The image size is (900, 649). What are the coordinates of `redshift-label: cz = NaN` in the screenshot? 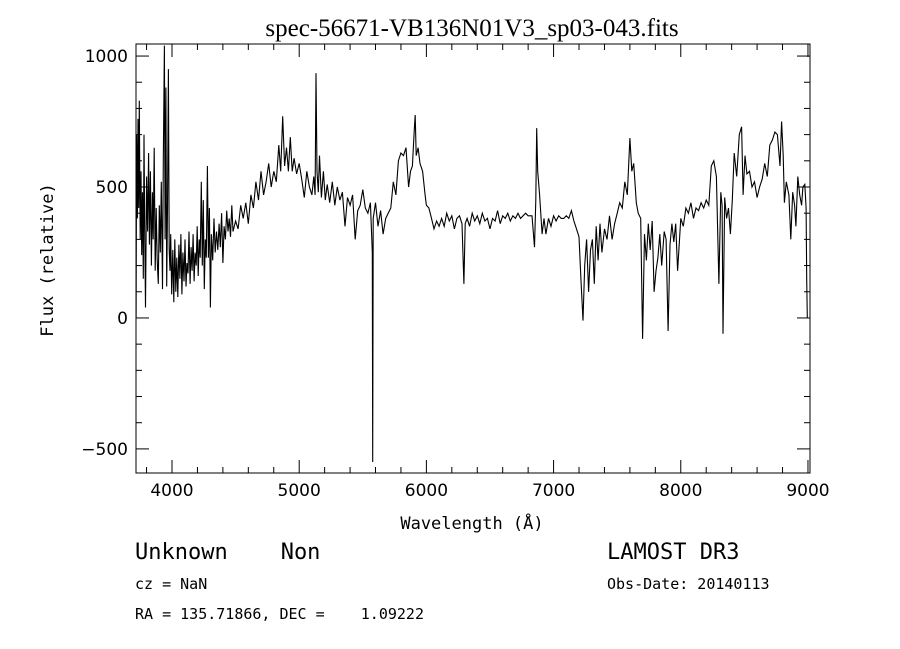 It's located at (171, 584).